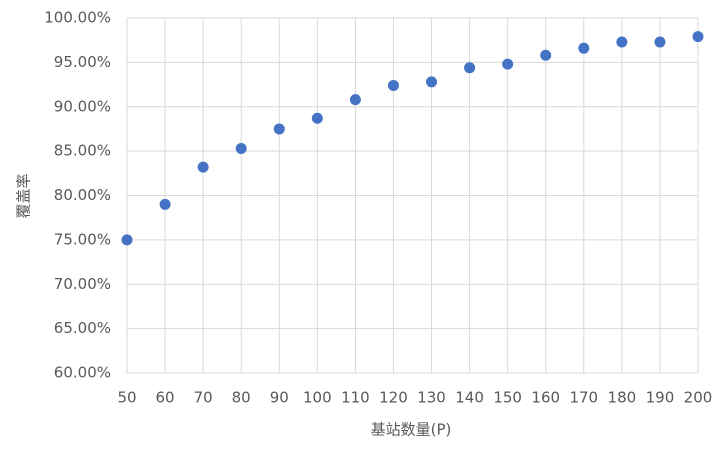  What do you see at coordinates (82, 239) in the screenshot?
I see `y-tick-label: 75.00%` at bounding box center [82, 239].